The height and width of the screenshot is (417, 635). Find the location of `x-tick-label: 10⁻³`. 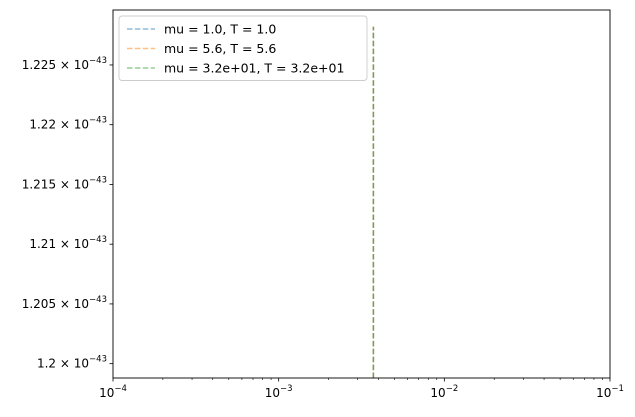

x-tick-label: 10⁻³ is located at coordinates (279, 392).